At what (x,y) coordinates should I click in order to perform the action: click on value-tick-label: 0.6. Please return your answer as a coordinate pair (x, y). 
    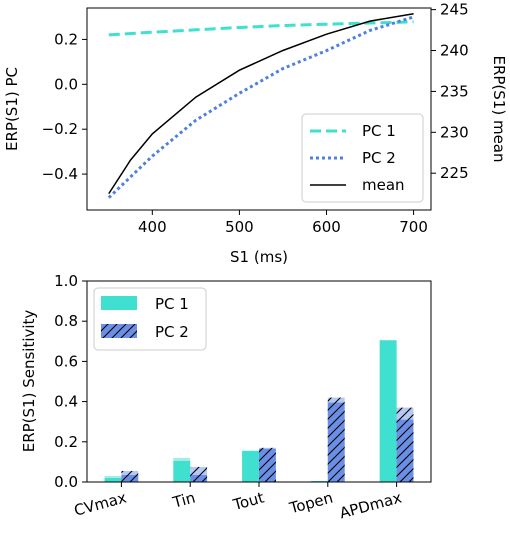
    Looking at the image, I should click on (66, 361).